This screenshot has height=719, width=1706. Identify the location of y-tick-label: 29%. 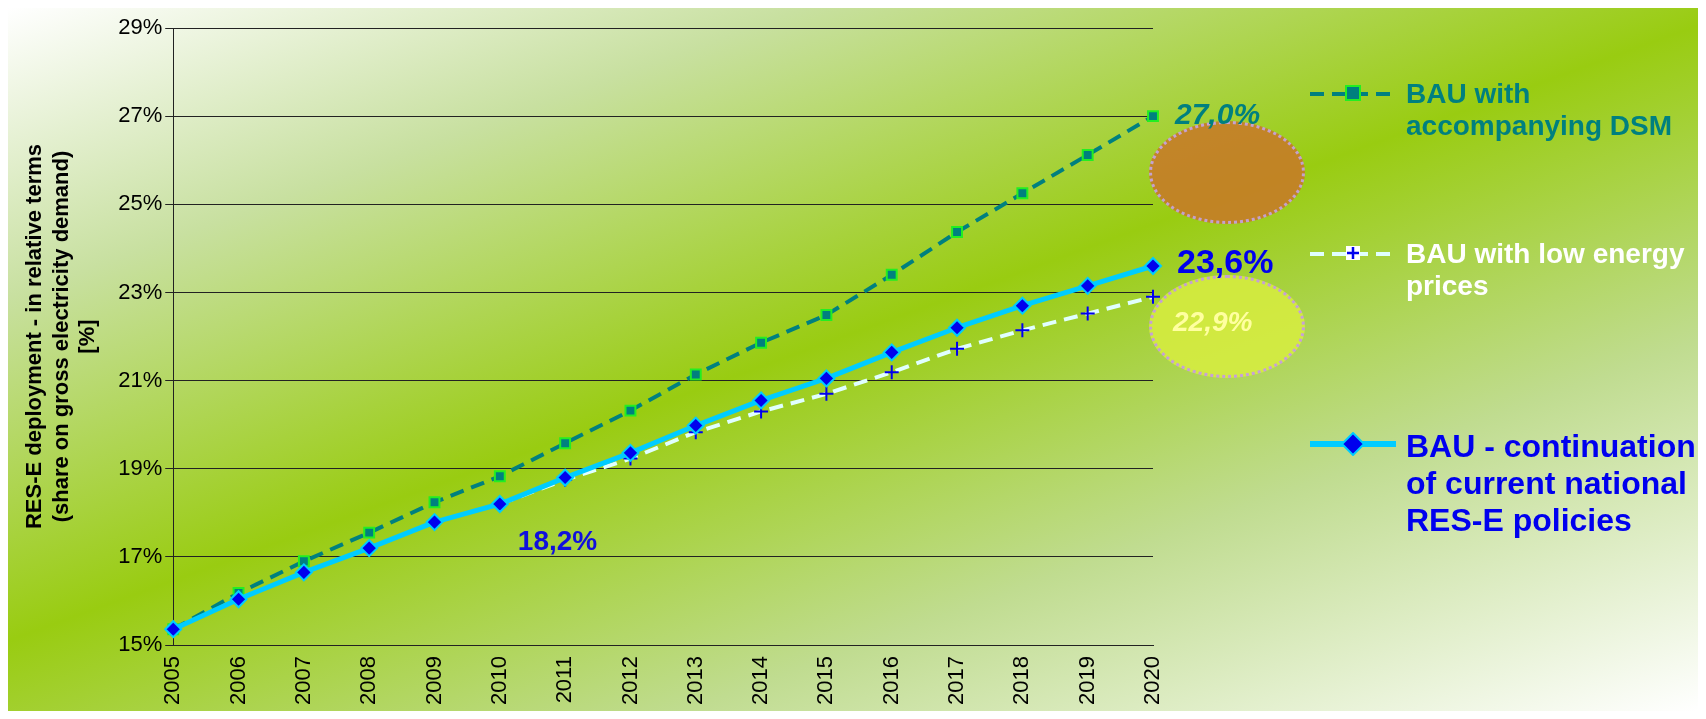
(140, 27).